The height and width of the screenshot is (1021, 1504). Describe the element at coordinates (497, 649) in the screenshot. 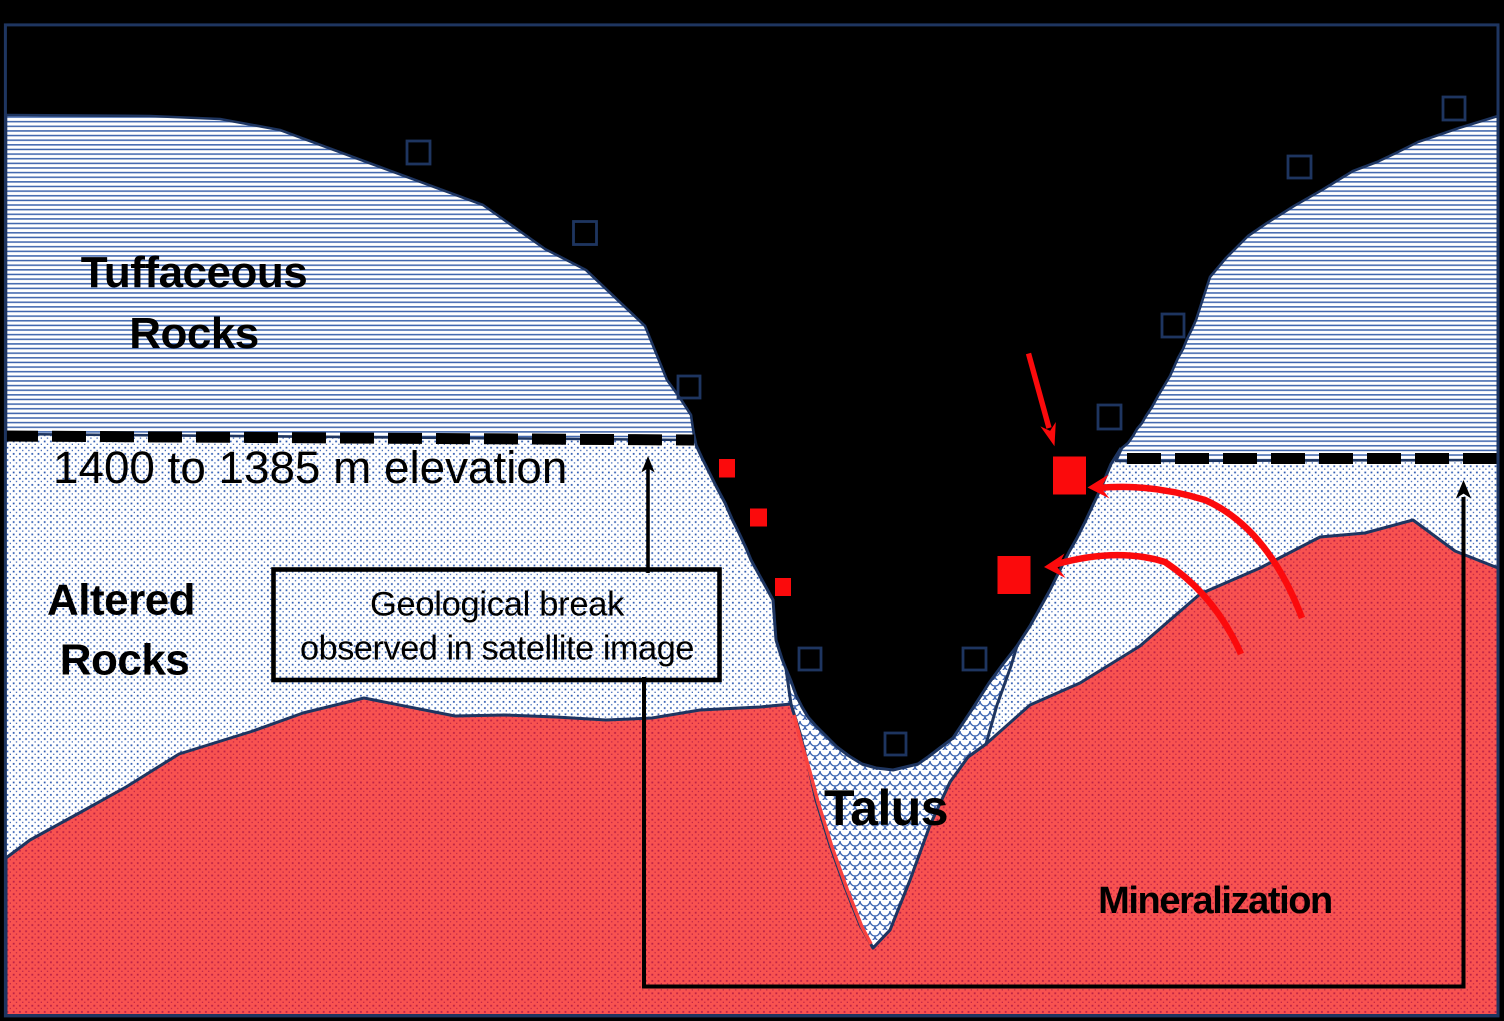

I see `svg-text: observed in satellite image` at that location.